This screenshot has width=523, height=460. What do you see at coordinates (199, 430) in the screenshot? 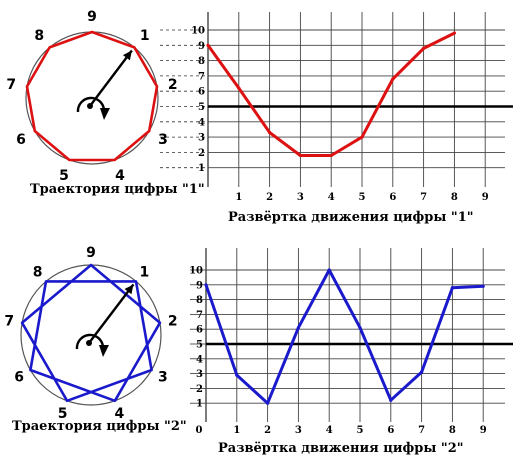
I see `x-tick-label-zero: 0` at bounding box center [199, 430].